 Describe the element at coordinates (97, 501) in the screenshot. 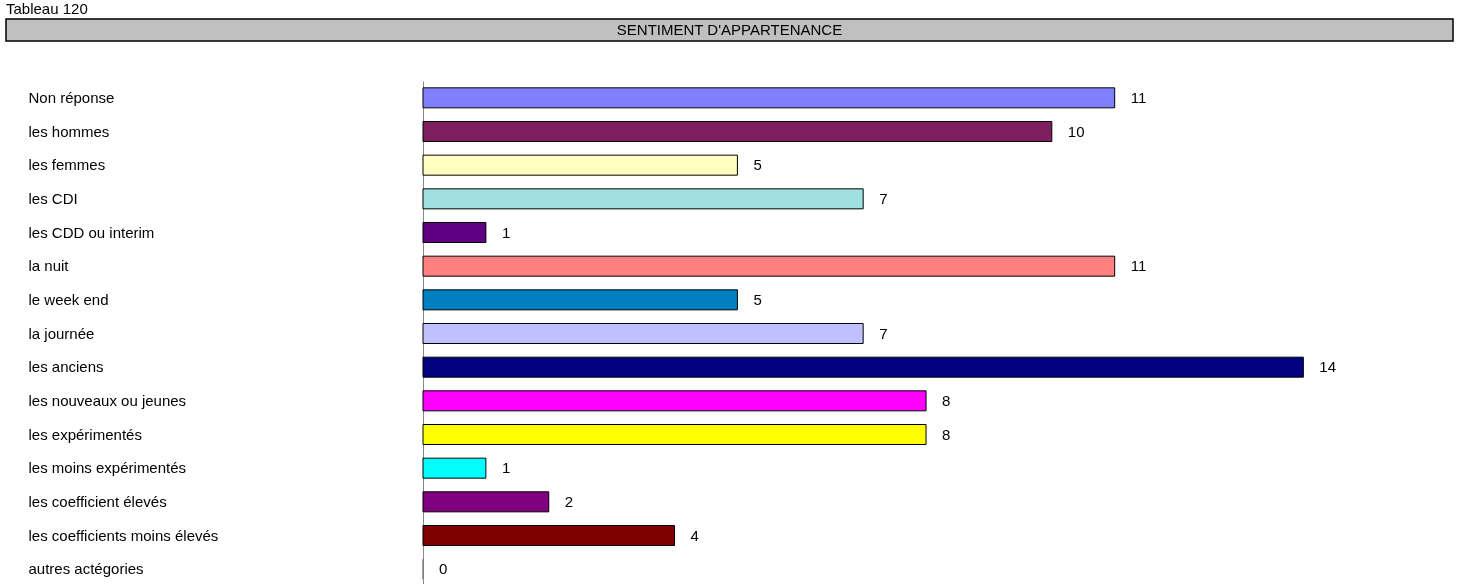

I see `y-tick-label: les coefficient élevés` at that location.